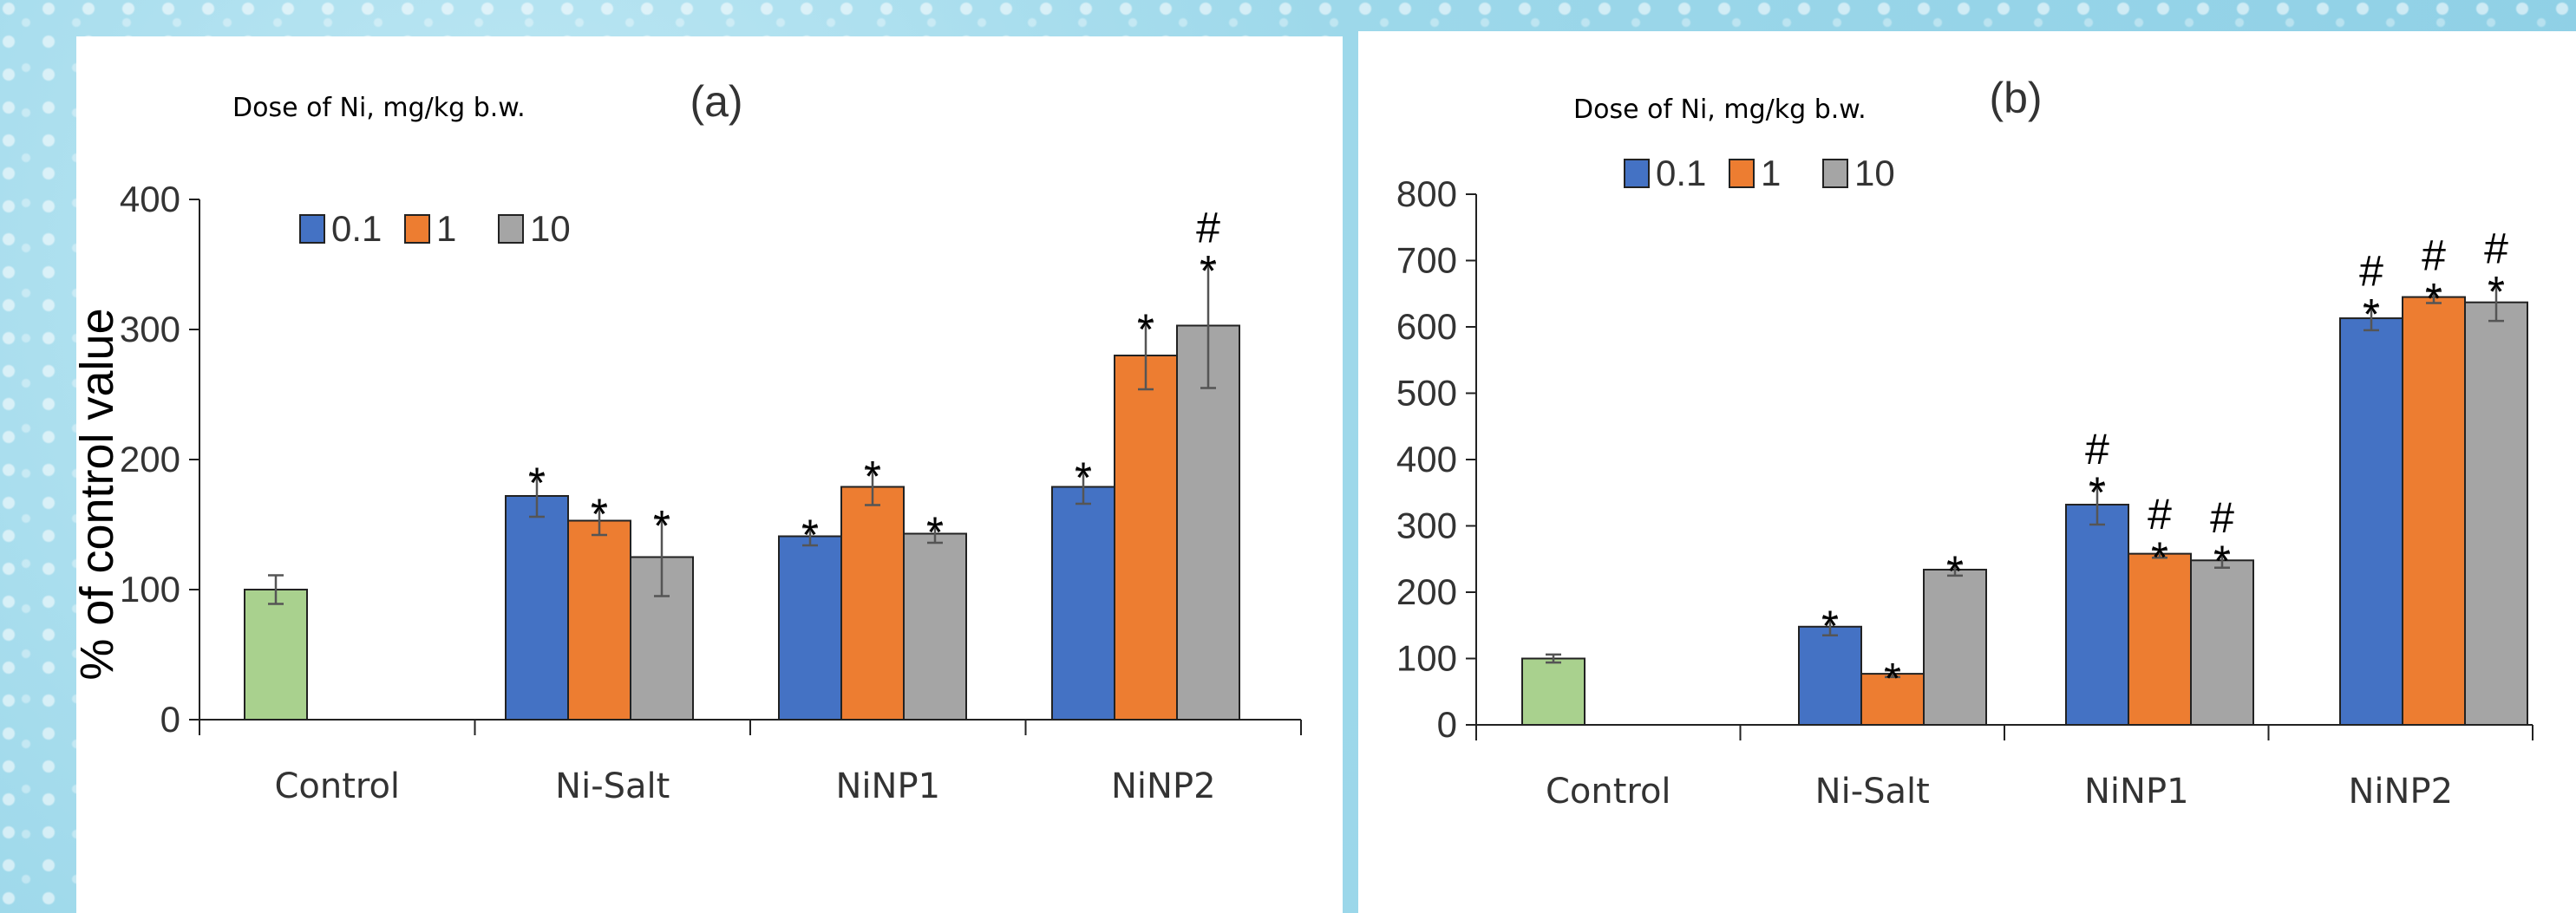  I want to click on panel-label: (b), so click(2015, 98).